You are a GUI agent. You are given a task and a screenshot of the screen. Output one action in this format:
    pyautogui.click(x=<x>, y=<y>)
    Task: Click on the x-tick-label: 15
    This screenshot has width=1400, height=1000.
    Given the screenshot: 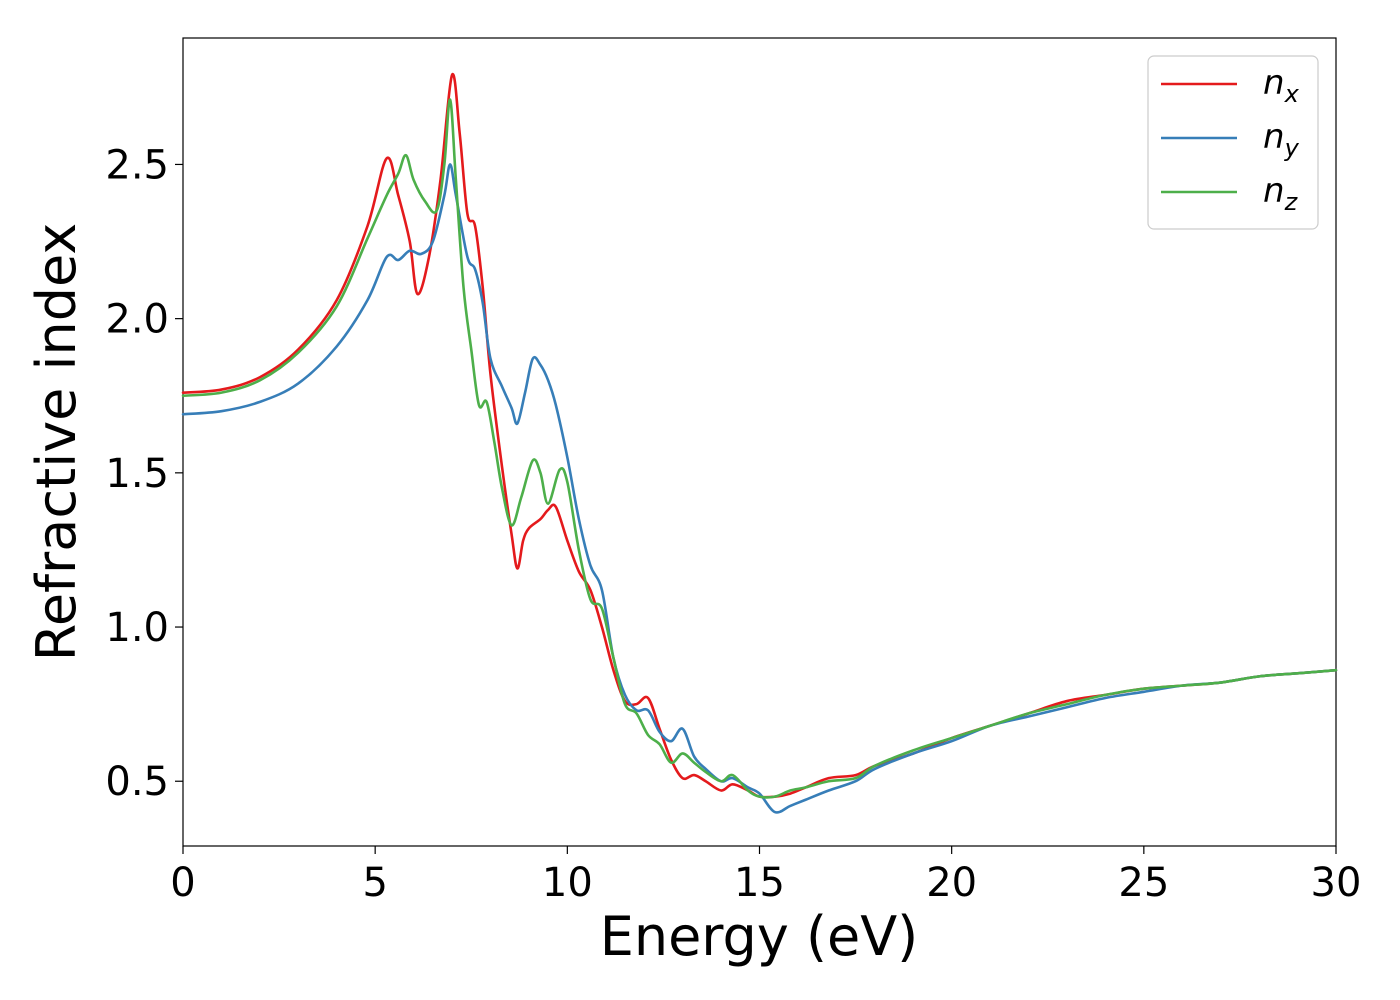 What is the action you would take?
    pyautogui.click(x=759, y=883)
    